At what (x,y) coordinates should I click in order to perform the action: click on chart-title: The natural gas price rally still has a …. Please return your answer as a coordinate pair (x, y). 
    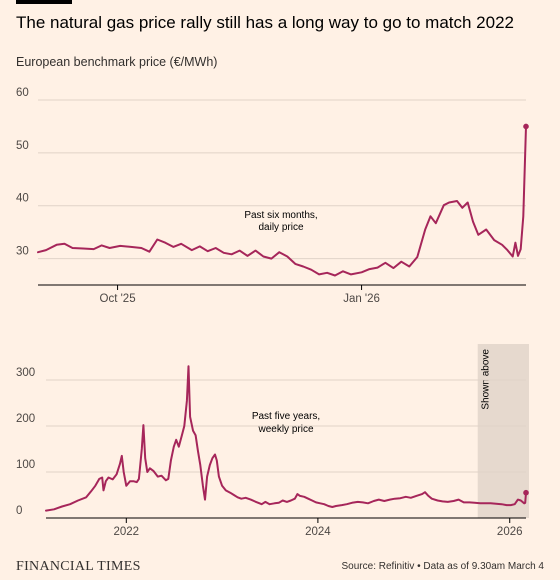
    Looking at the image, I should click on (265, 22).